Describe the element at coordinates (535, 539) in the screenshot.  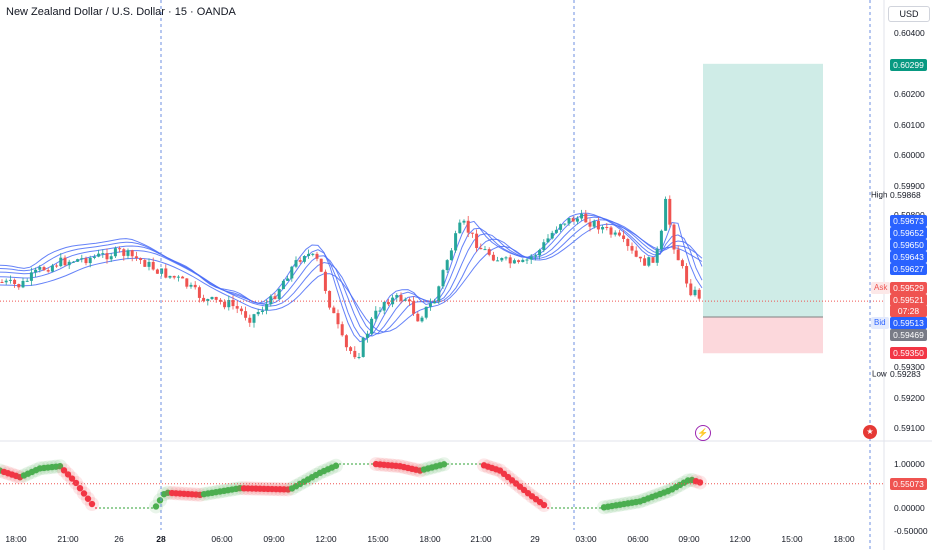
I see `time-tick: 29` at that location.